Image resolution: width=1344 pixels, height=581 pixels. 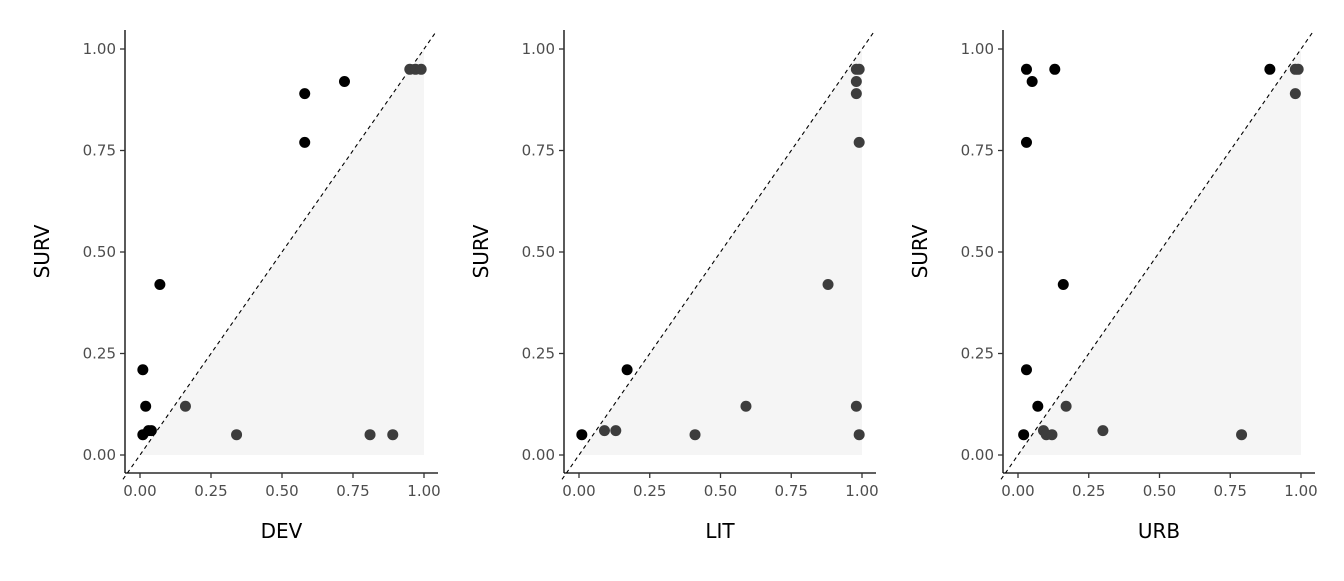 What do you see at coordinates (720, 531) in the screenshot?
I see `x-axis-title: LIT` at bounding box center [720, 531].